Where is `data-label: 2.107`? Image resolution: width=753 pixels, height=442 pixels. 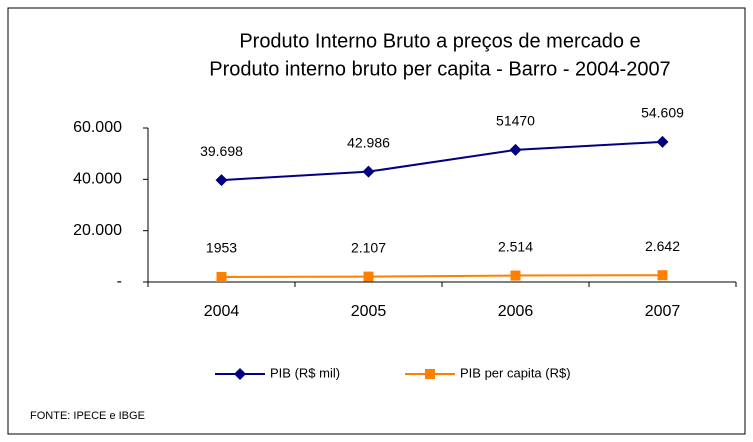 data-label: 2.107 is located at coordinates (368, 247).